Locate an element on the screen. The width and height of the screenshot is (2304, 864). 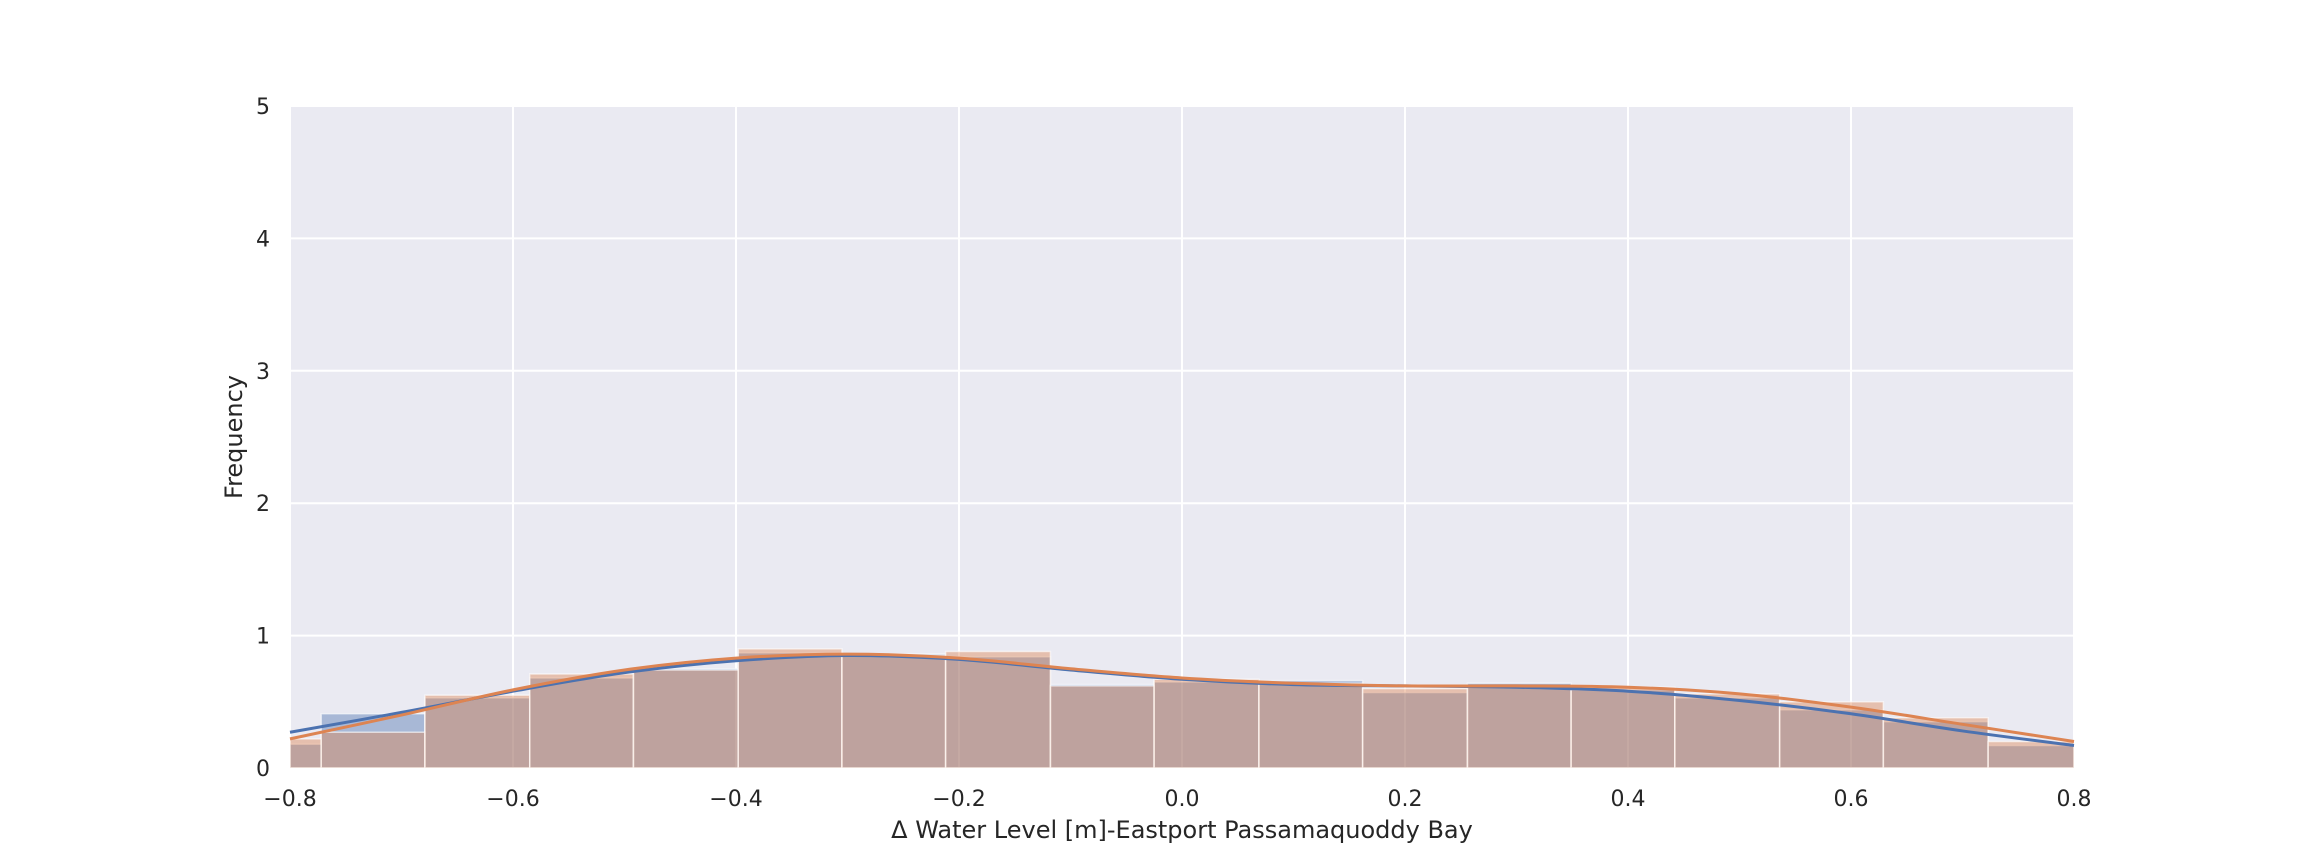
series-1-bars is located at coordinates (1182, 710).